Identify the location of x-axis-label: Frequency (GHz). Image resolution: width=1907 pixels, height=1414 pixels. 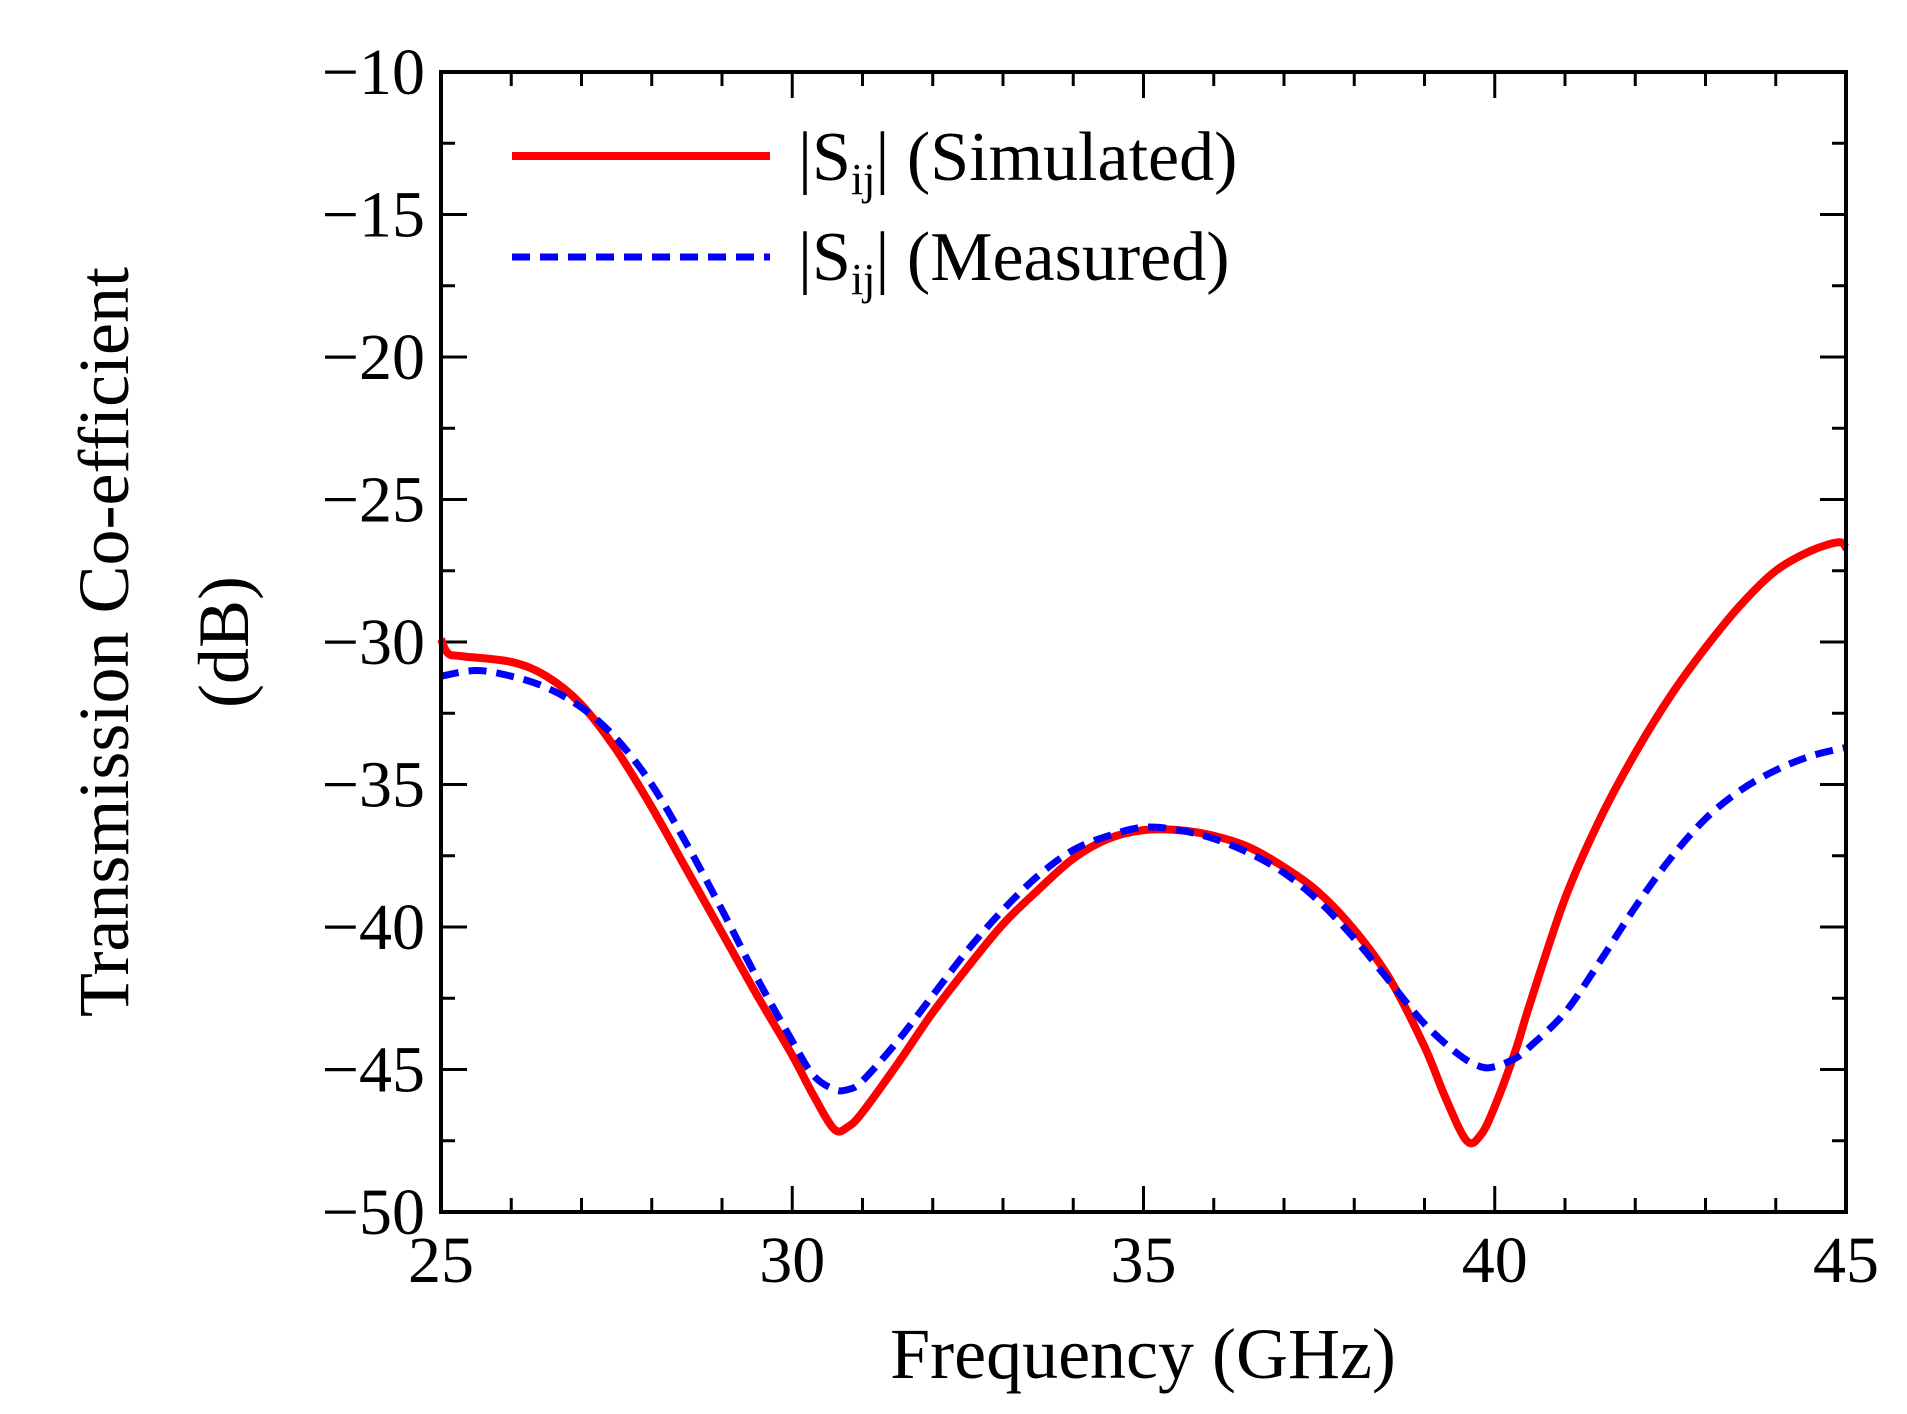
(1143, 1354).